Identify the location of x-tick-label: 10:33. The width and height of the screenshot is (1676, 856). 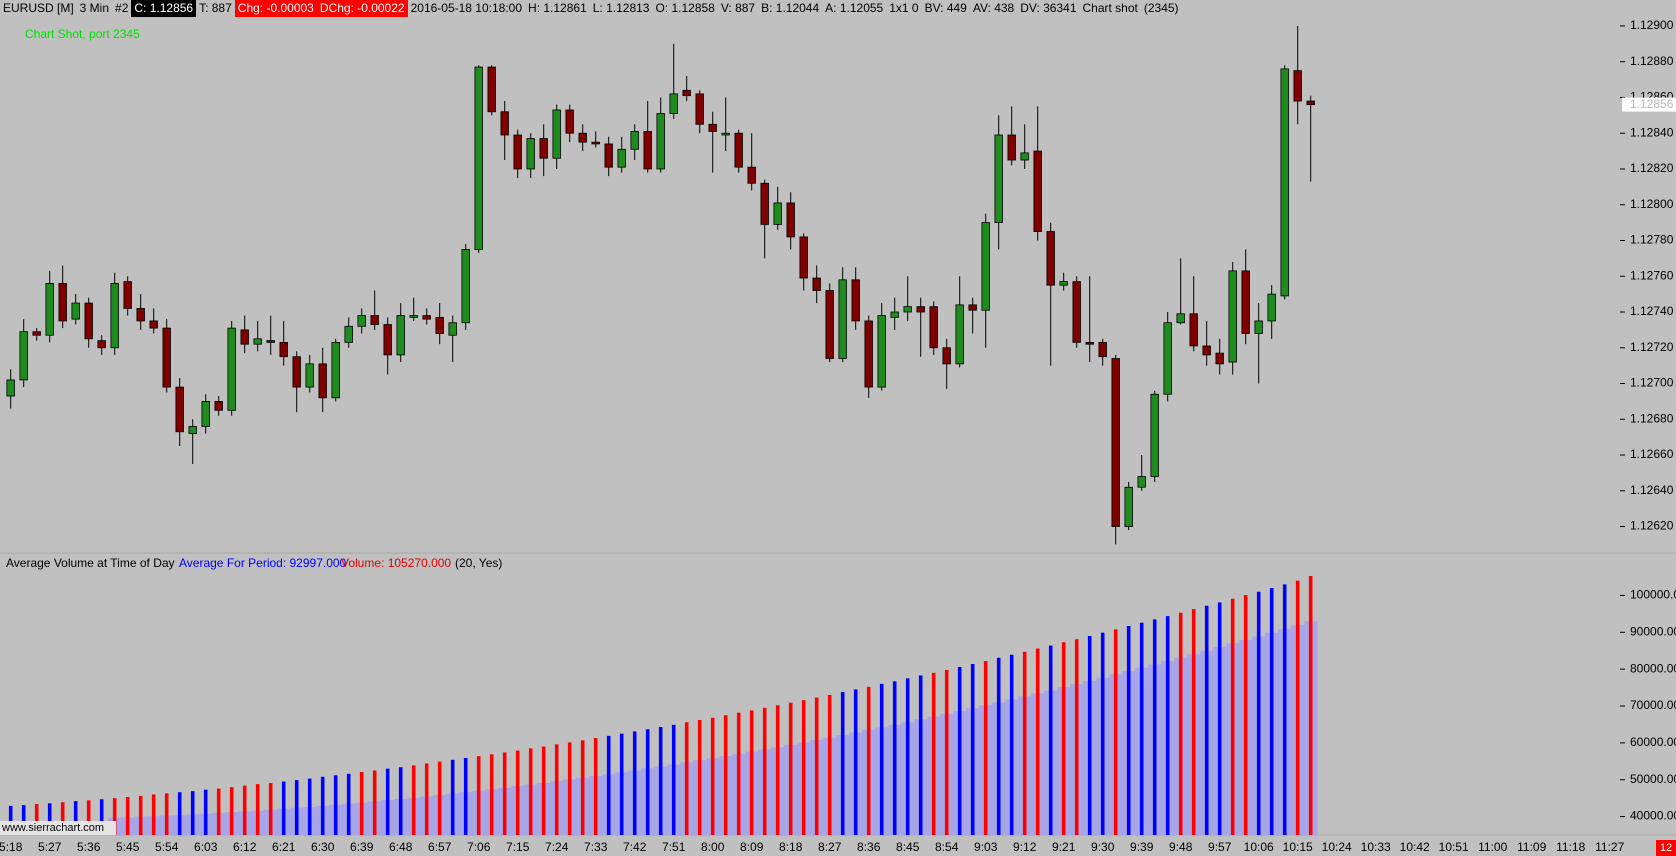
(1376, 847).